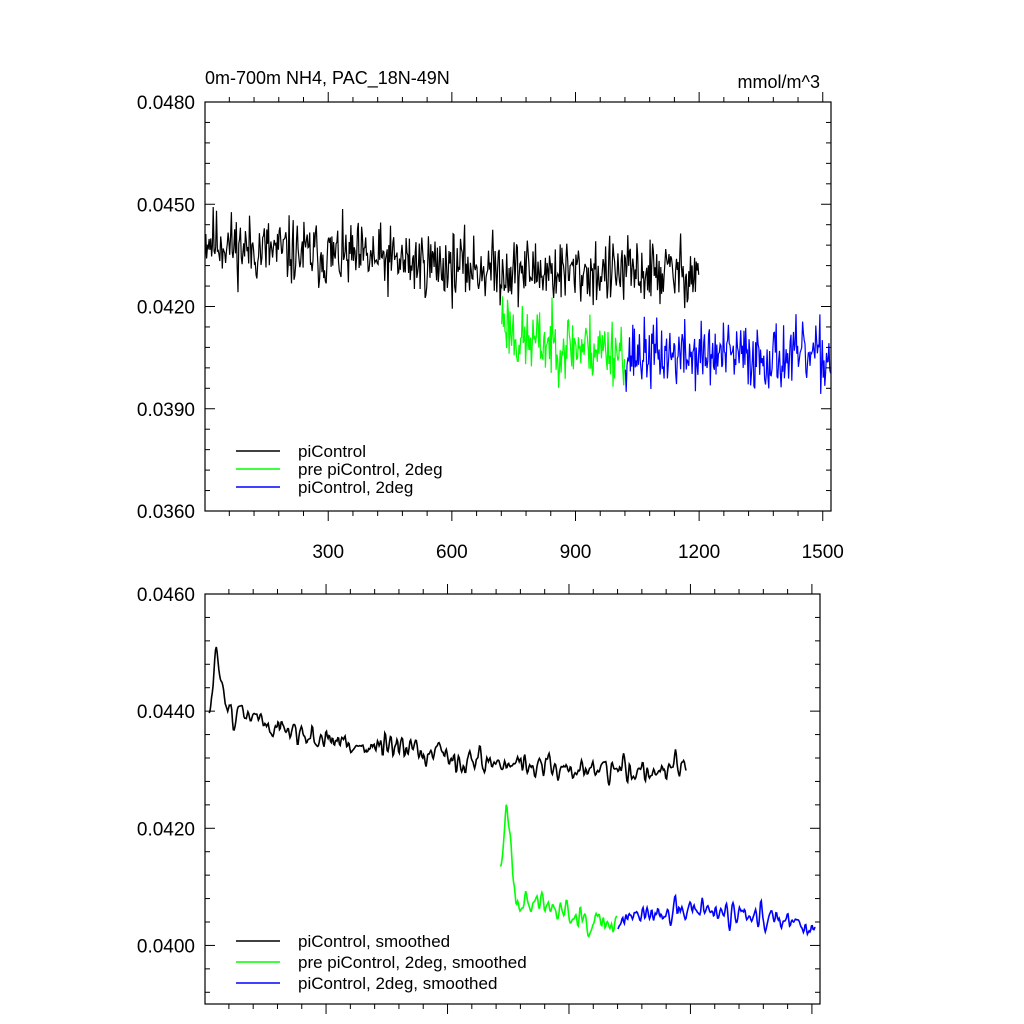  What do you see at coordinates (328, 552) in the screenshot?
I see `top-x-tick-label: 300` at bounding box center [328, 552].